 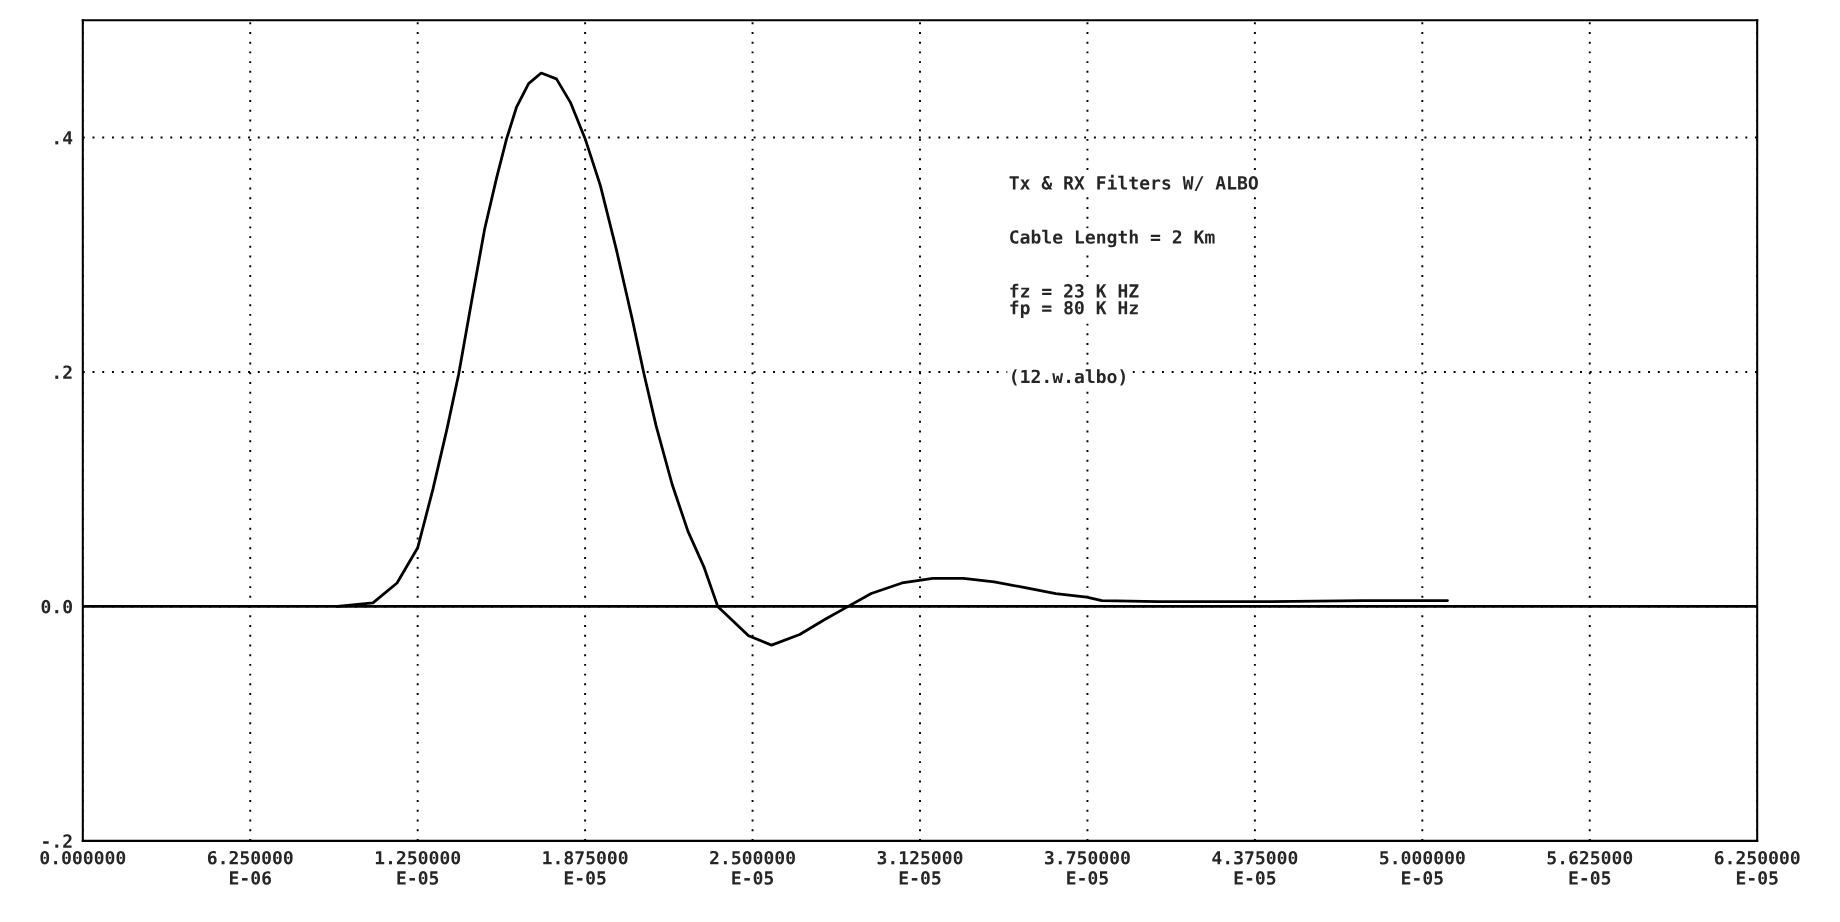 What do you see at coordinates (250, 867) in the screenshot?
I see `x-tick-label: 6.250000E-06` at bounding box center [250, 867].